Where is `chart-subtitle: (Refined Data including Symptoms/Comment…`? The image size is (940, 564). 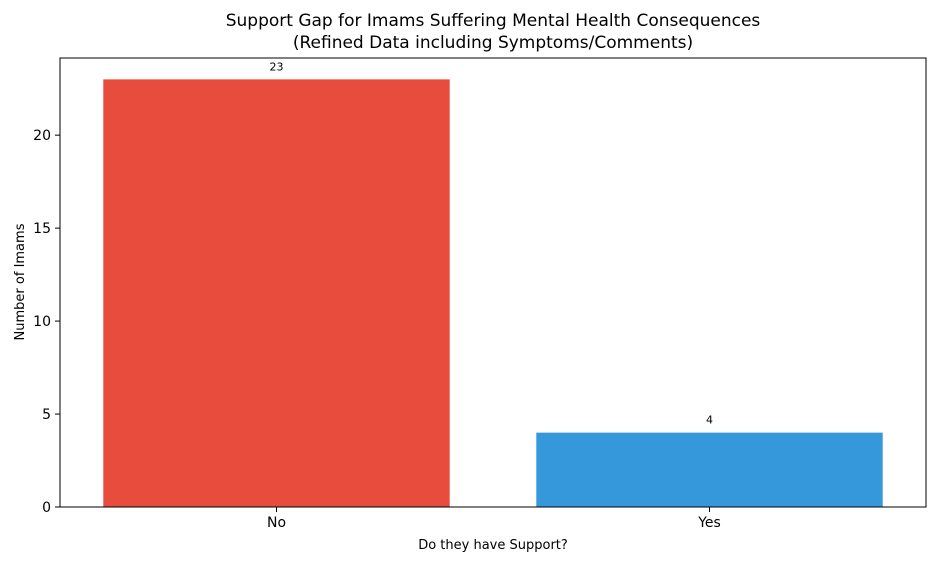 chart-subtitle: (Refined Data including Symptoms/Comment… is located at coordinates (493, 43).